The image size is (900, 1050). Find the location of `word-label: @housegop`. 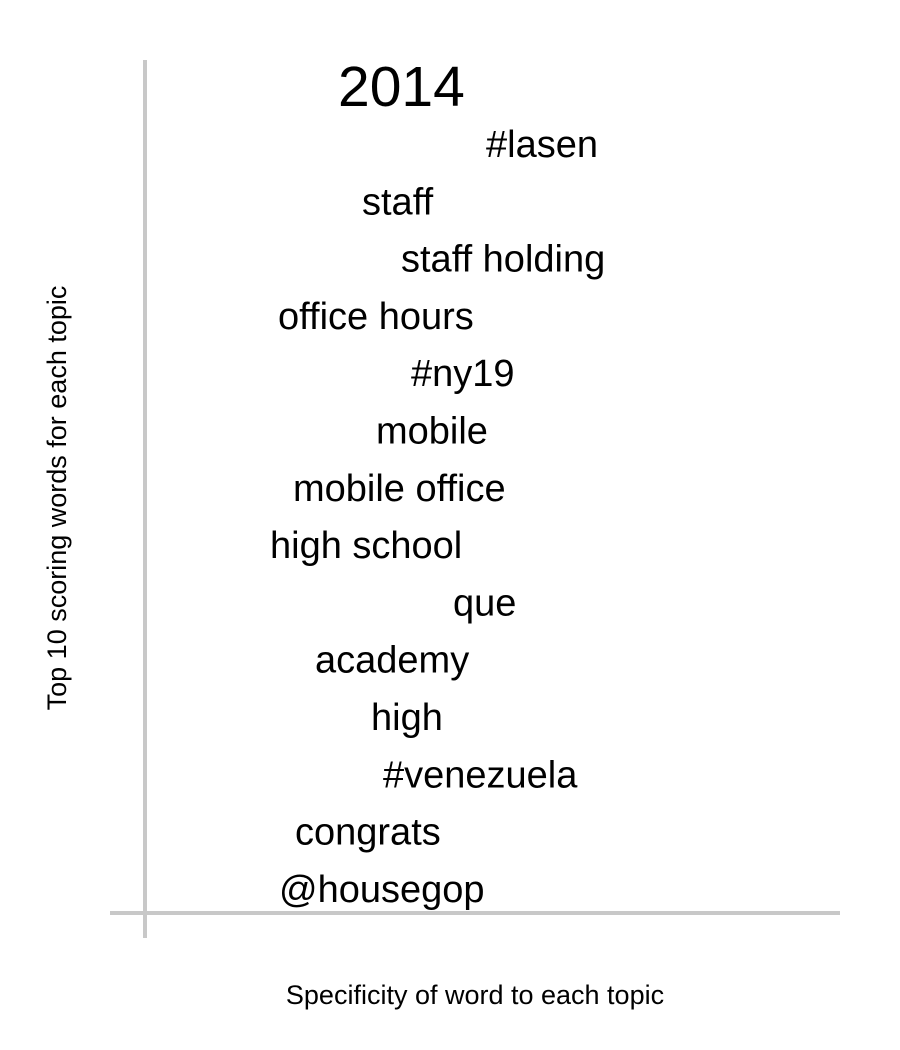

word-label: @housegop is located at coordinates (382, 890).